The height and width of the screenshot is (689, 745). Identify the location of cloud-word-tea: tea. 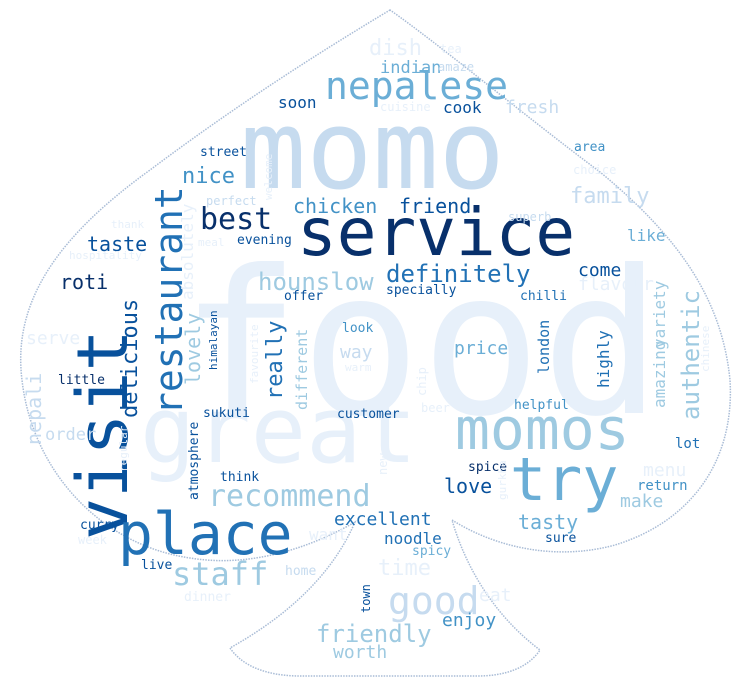
(451, 49).